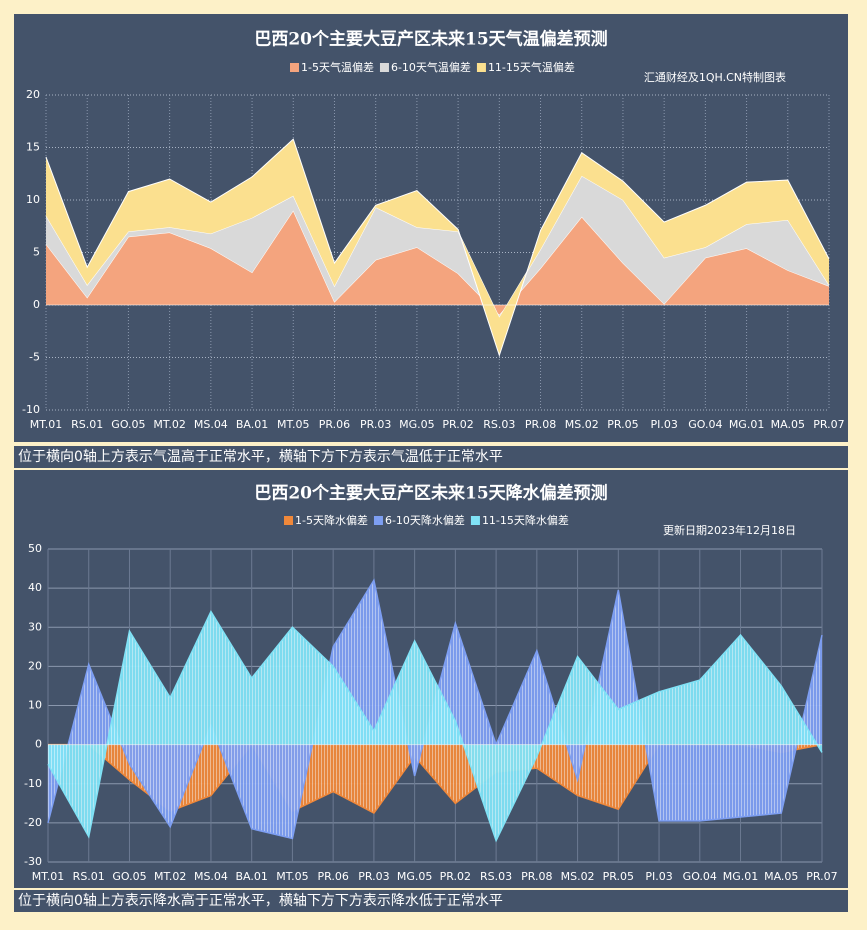  I want to click on legend-label: 1-5天降水偏差, so click(331, 520).